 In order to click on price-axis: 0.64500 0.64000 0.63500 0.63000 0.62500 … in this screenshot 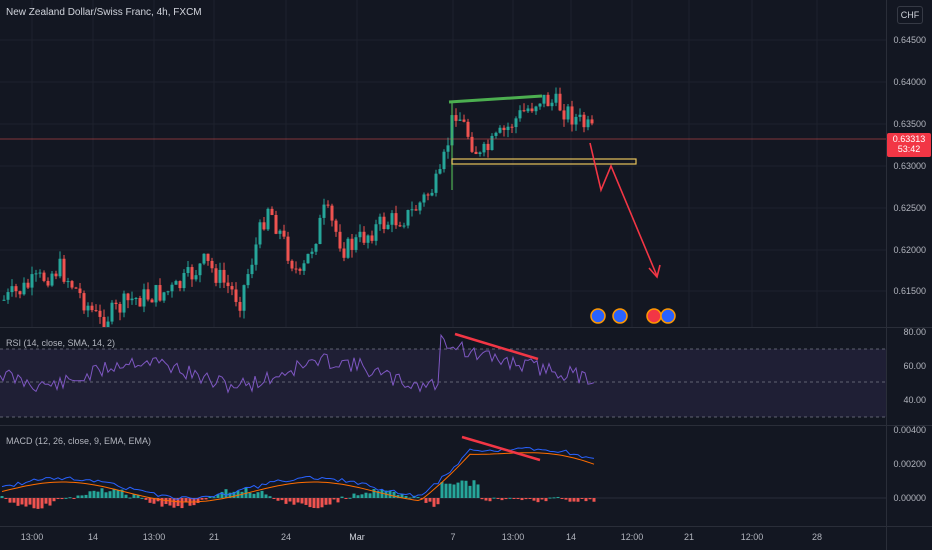, I will do `click(909, 163)`.